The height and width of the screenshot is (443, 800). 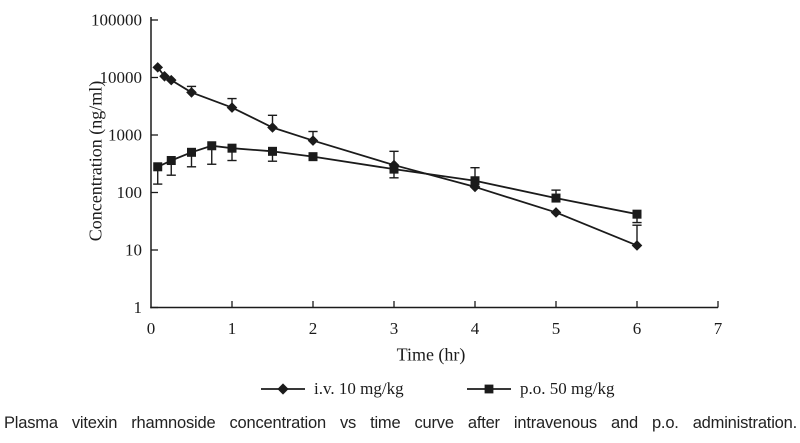 What do you see at coordinates (133, 250) in the screenshot?
I see `y-tick-label: 10` at bounding box center [133, 250].